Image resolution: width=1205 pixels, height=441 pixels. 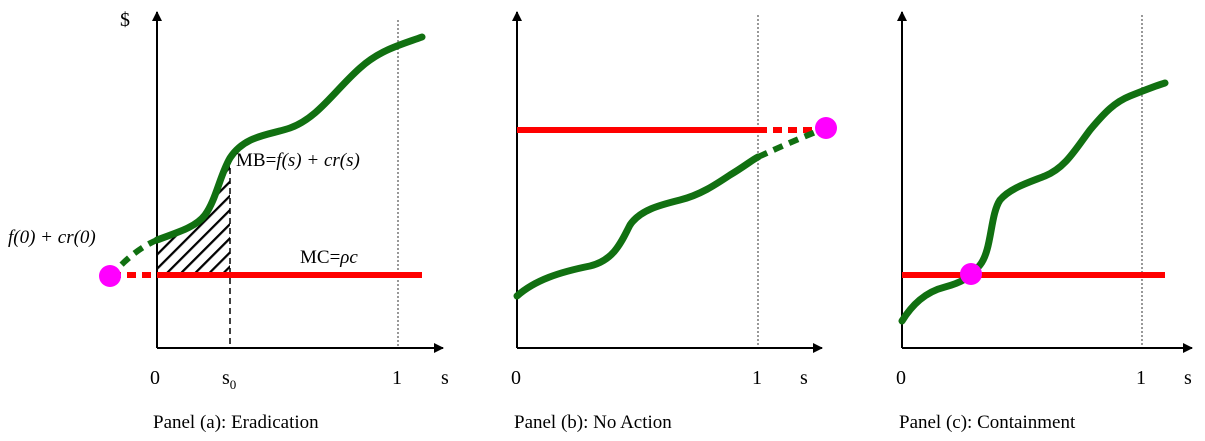 I want to click on mc-label: MC=ρc, so click(x=329, y=257).